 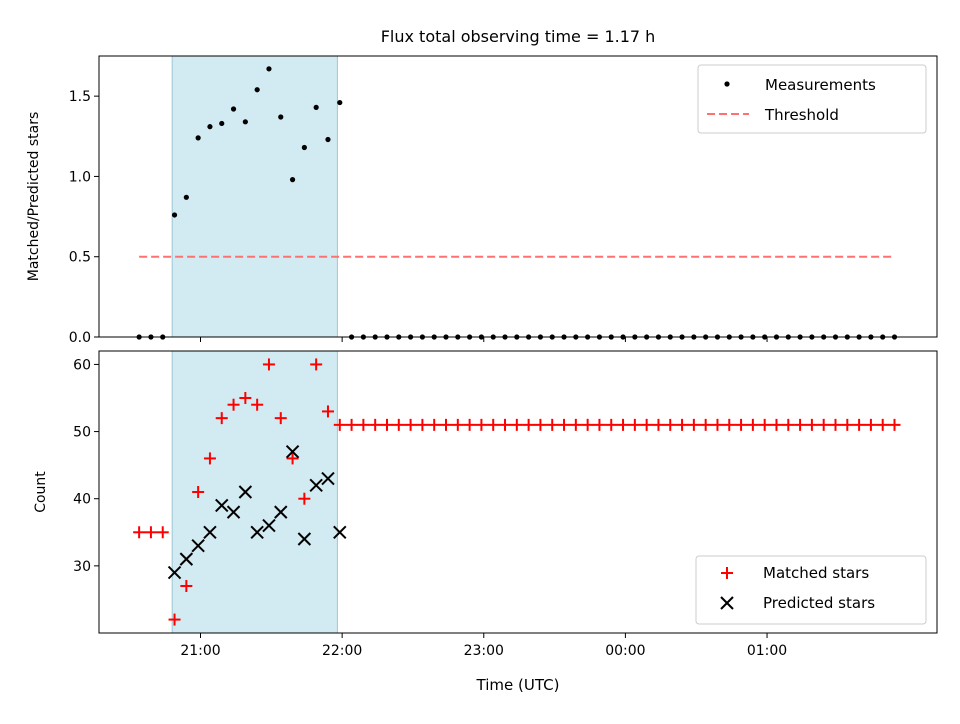 What do you see at coordinates (484, 651) in the screenshot?
I see `x-tick-label: 23:00` at bounding box center [484, 651].